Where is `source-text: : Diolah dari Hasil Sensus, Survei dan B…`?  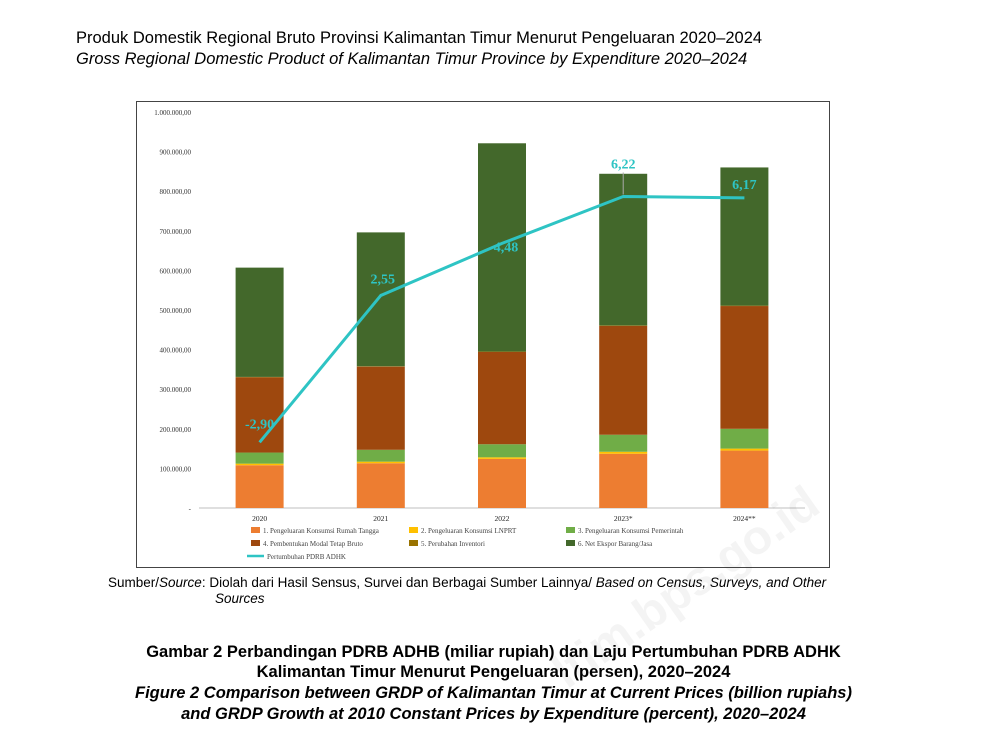 source-text: : Diolah dari Hasil Sensus, Survei dan B… is located at coordinates (398, 582).